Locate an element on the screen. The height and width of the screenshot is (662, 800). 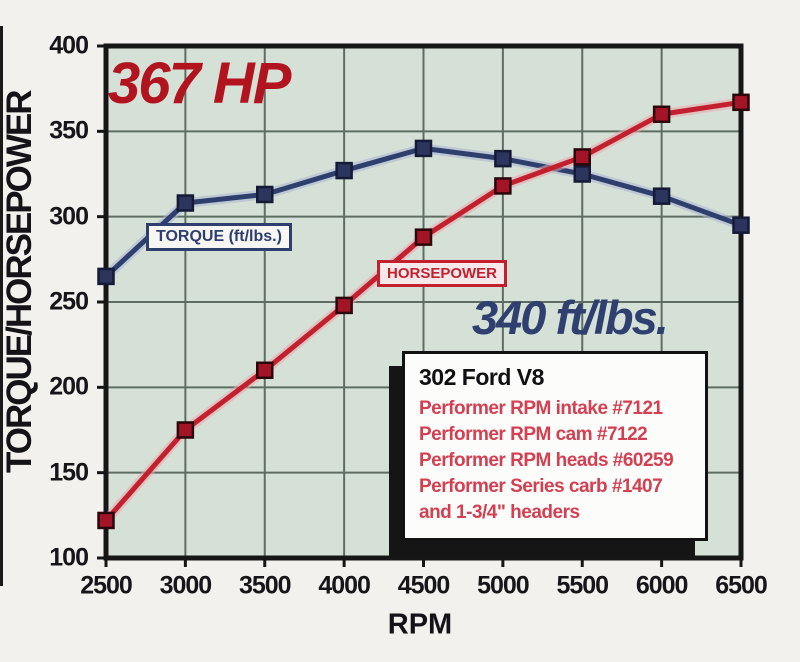
x-tick-label: 5000 is located at coordinates (503, 585).